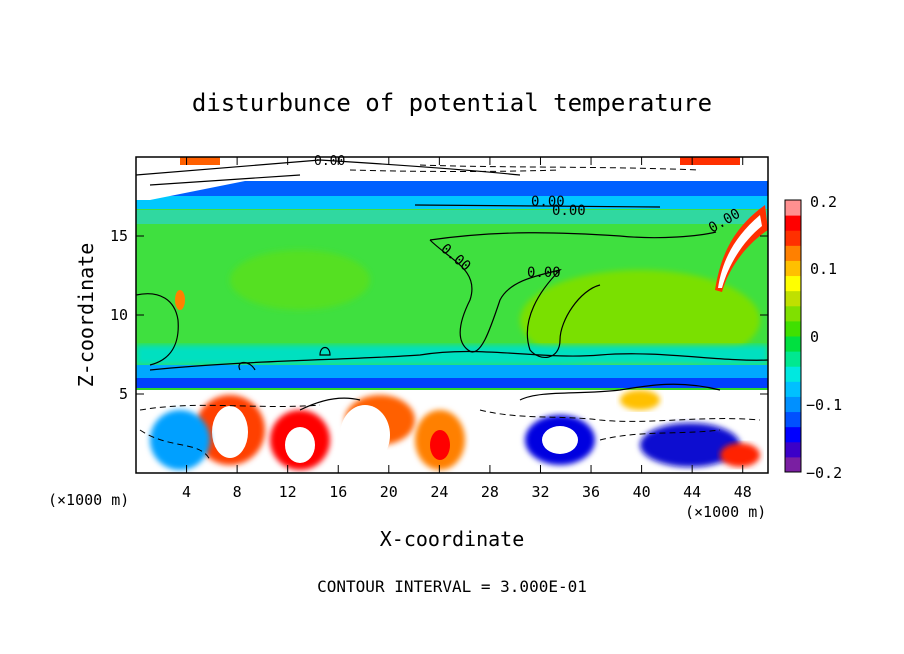 This screenshot has height=654, width=904. What do you see at coordinates (642, 492) in the screenshot?
I see `x-tick-label: 40` at bounding box center [642, 492].